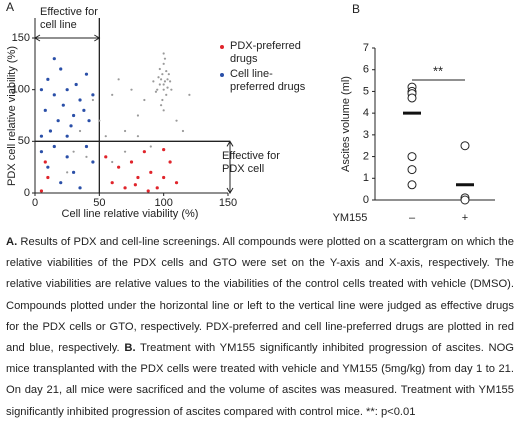  What do you see at coordinates (366, 70) in the screenshot?
I see `y-tick-label: 6` at bounding box center [366, 70].